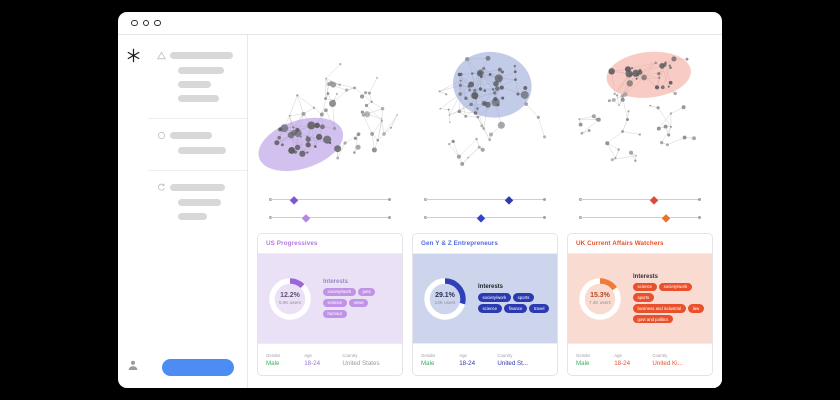  I want to click on primary-action-button, so click(197, 367).